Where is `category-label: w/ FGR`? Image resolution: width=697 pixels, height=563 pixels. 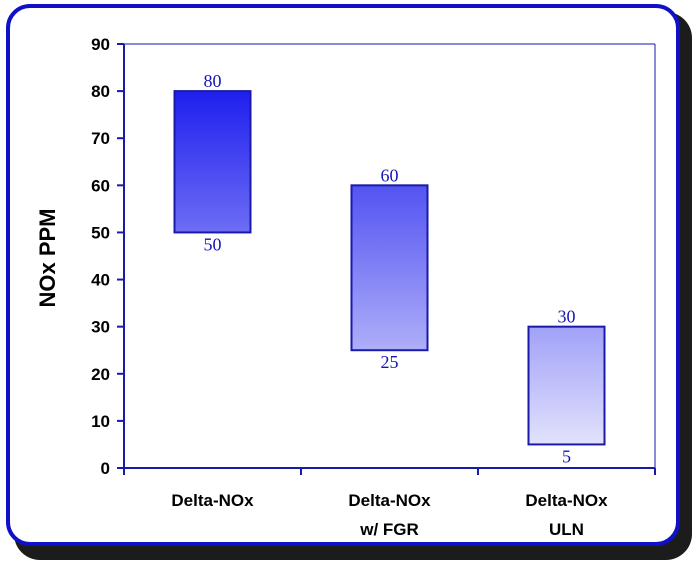 category-label: w/ FGR is located at coordinates (389, 529).